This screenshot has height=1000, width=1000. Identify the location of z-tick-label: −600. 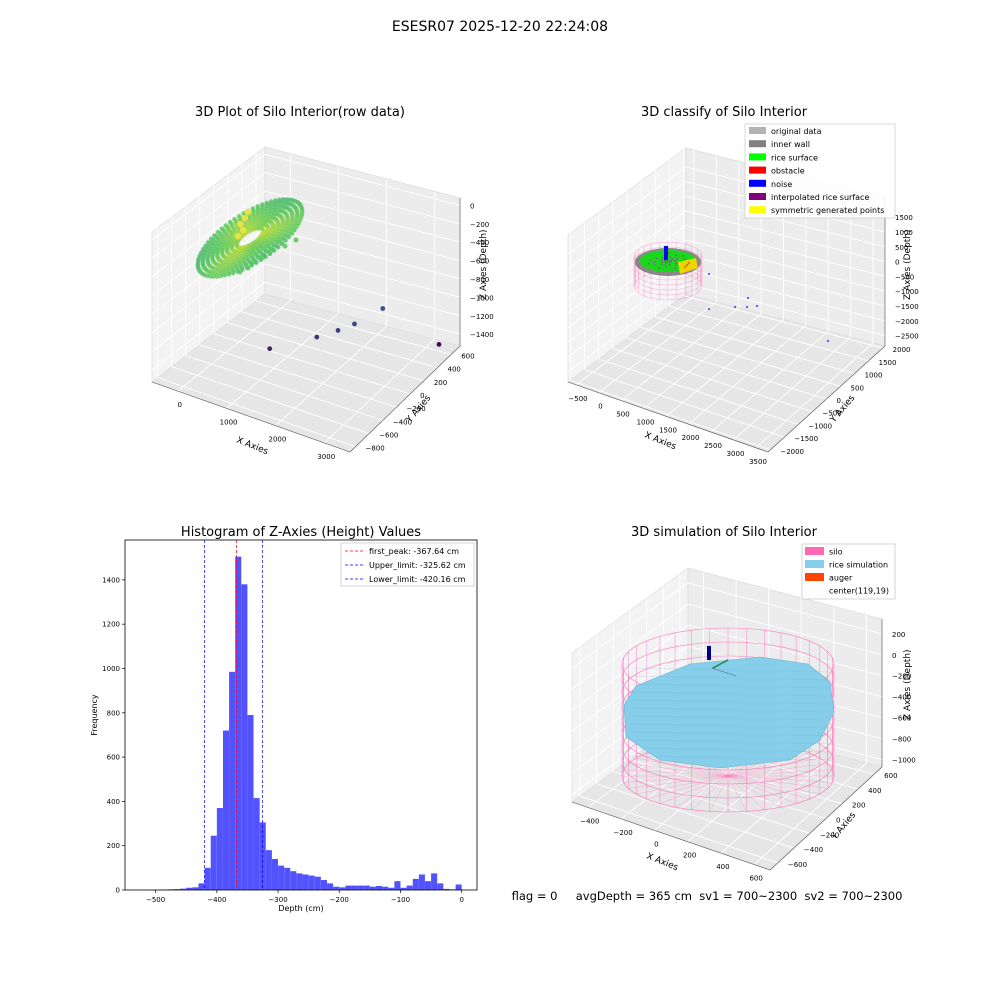
(479, 262).